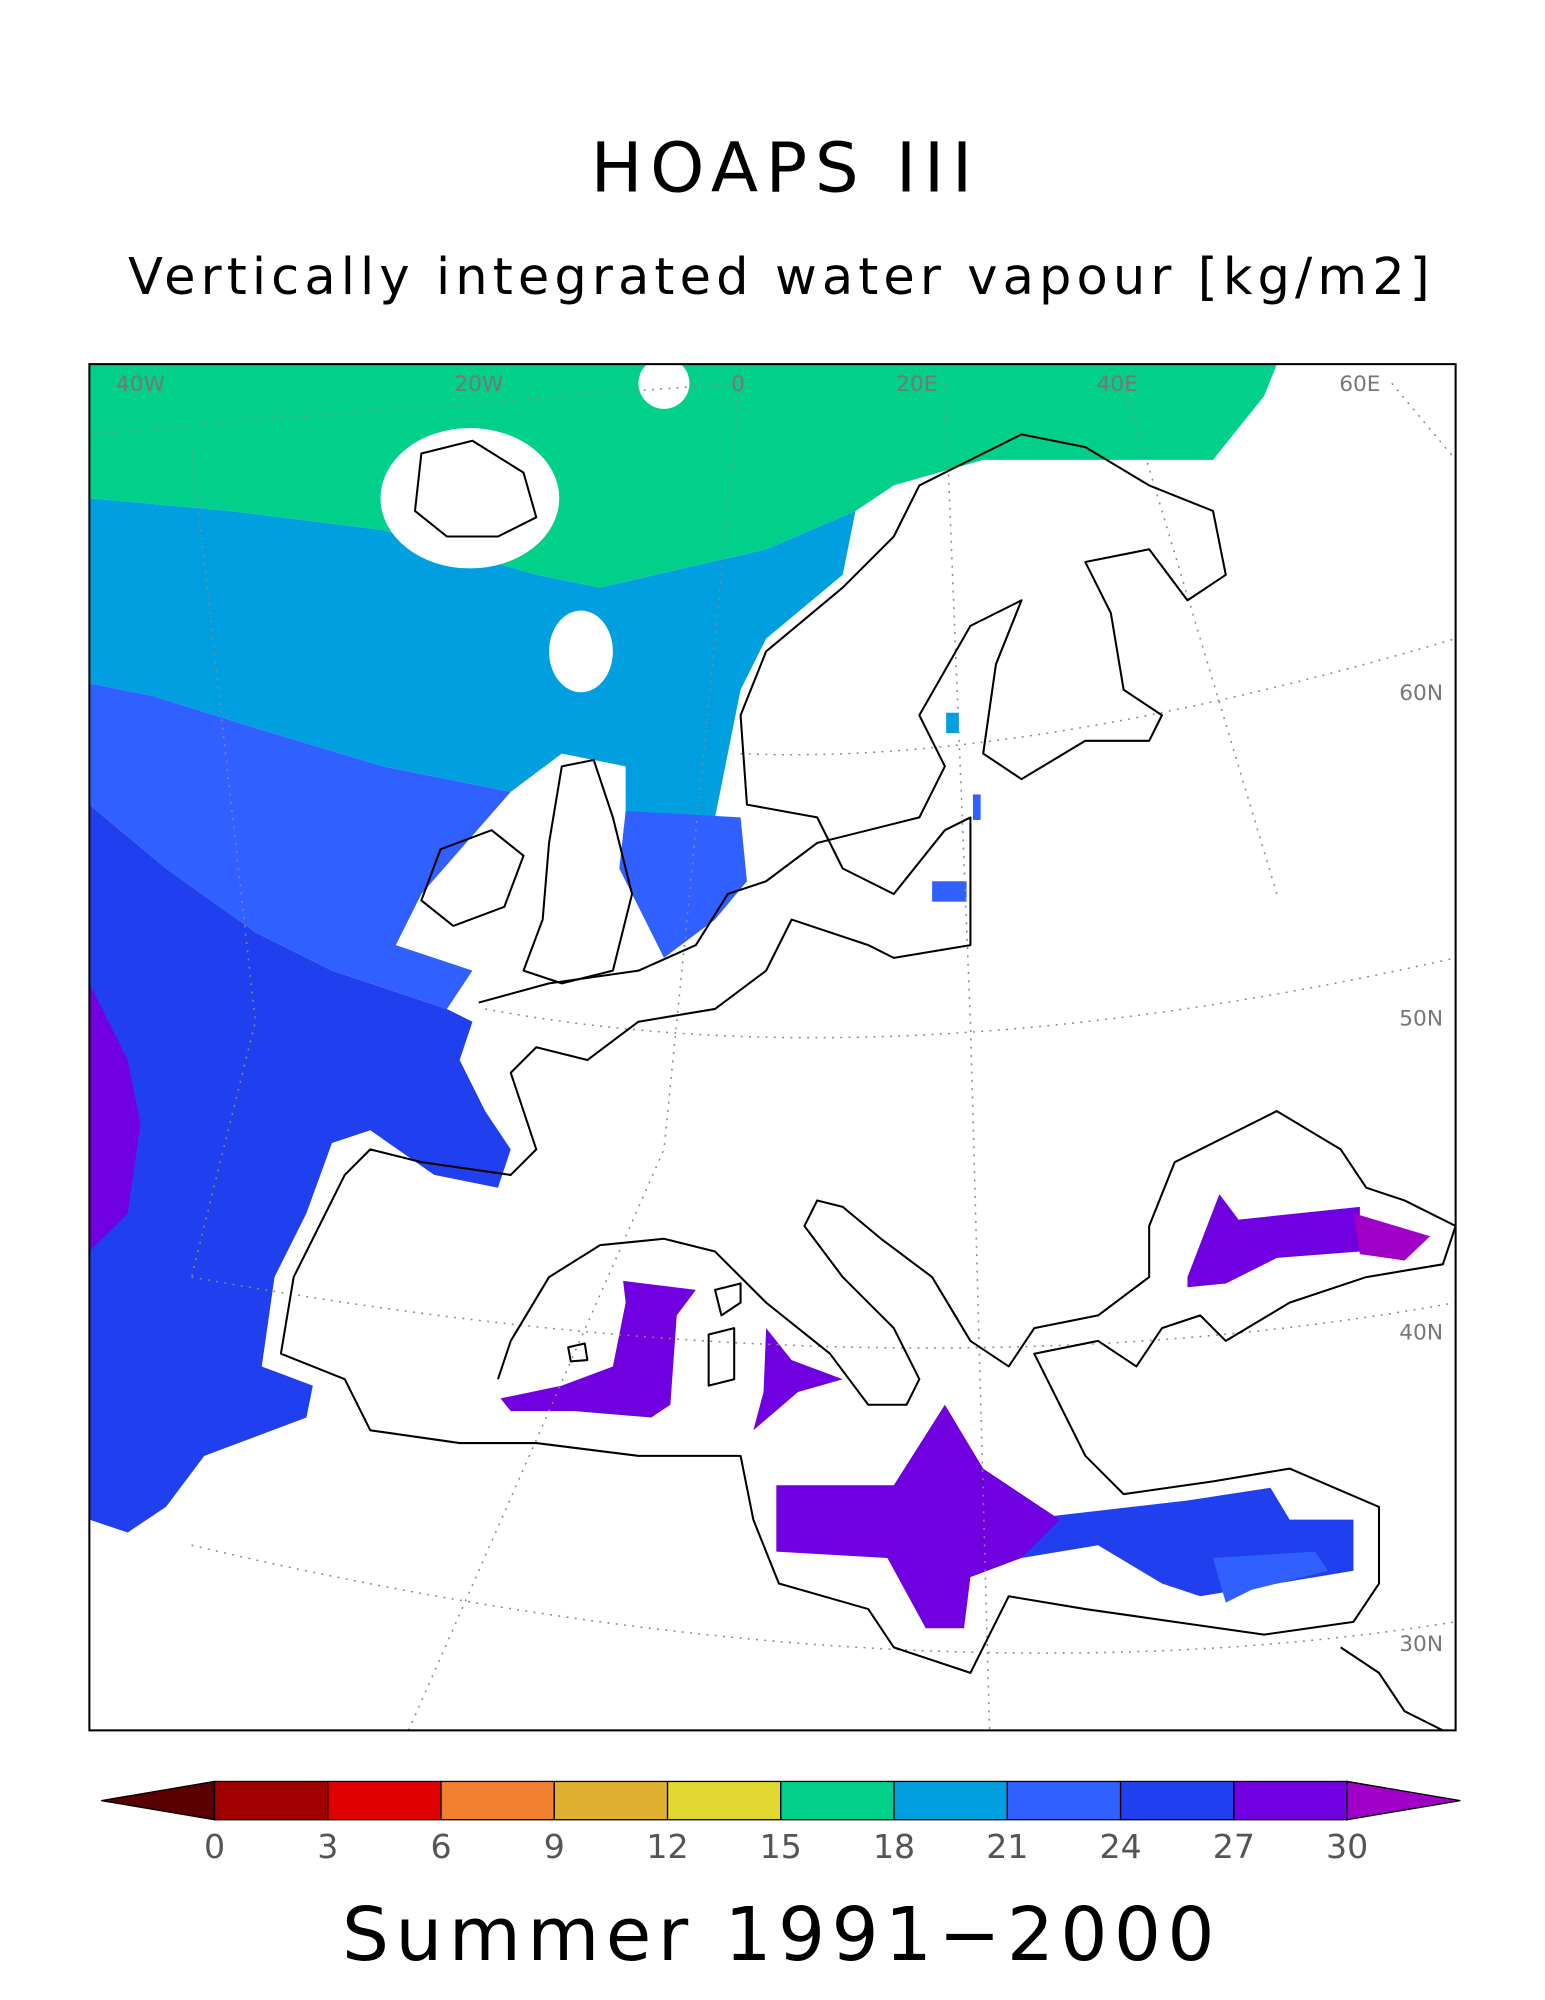 Image resolution: width=1545 pixels, height=2000 pixels. Describe the element at coordinates (554, 1846) in the screenshot. I see `colorbar-tick-label: 9` at that location.